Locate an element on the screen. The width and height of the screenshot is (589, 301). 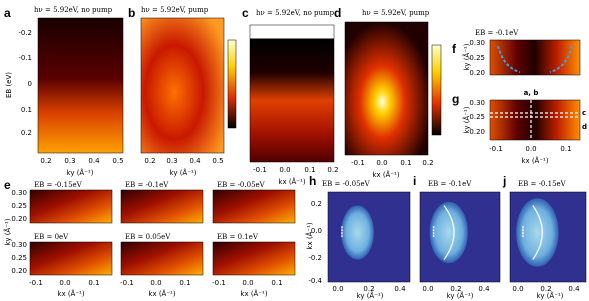
panel-letter: a is located at coordinates (7, 13).